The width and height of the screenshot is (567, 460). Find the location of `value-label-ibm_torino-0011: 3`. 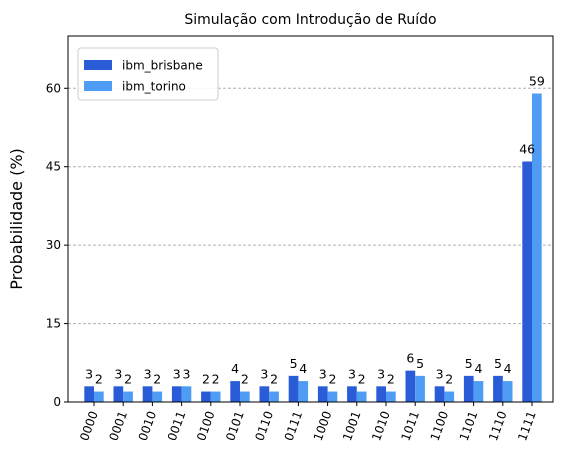

value-label-ibm_torino-0011: 3 is located at coordinates (186, 373).